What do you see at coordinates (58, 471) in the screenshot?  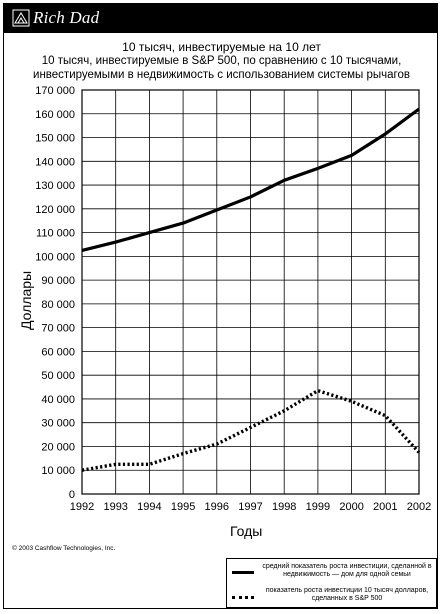 I see `y-tick-label: 10 000` at bounding box center [58, 471].